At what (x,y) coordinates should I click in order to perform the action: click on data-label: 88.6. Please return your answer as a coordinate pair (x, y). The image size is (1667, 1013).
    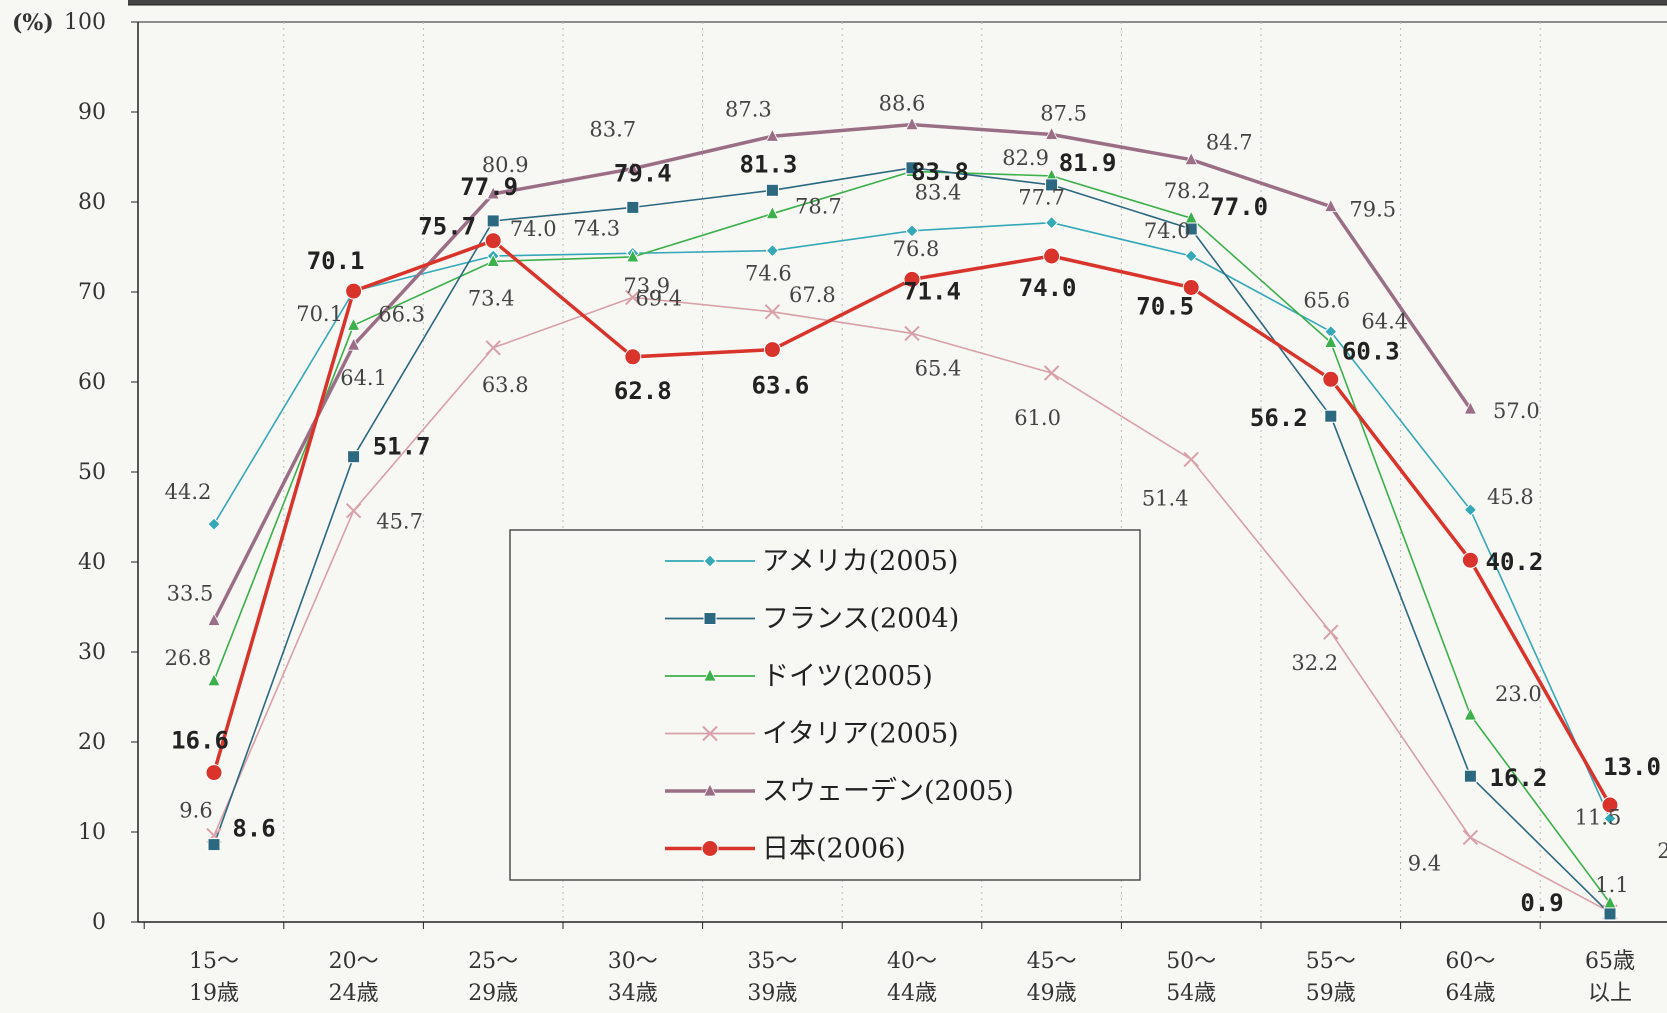
    Looking at the image, I should click on (902, 104).